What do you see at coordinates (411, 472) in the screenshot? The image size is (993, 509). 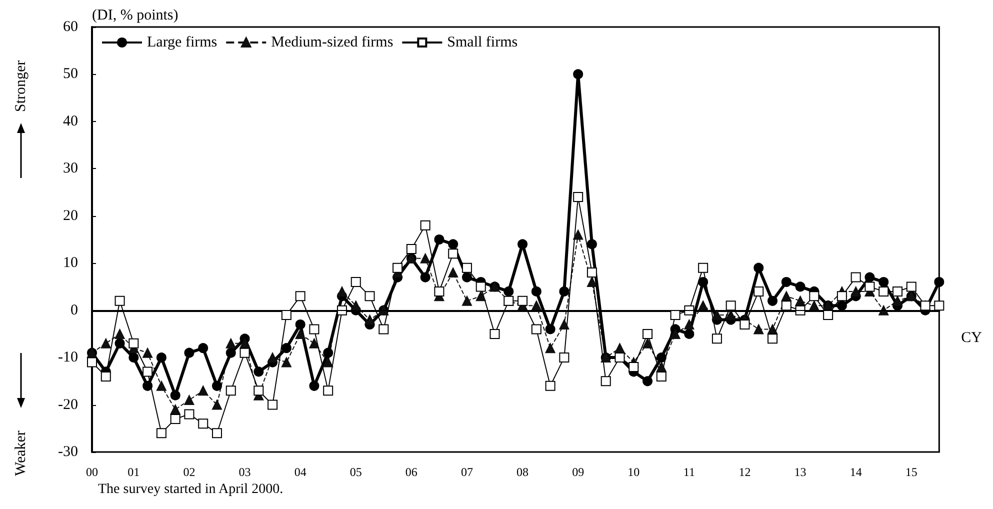 I see `x-tick-label: 06` at bounding box center [411, 472].